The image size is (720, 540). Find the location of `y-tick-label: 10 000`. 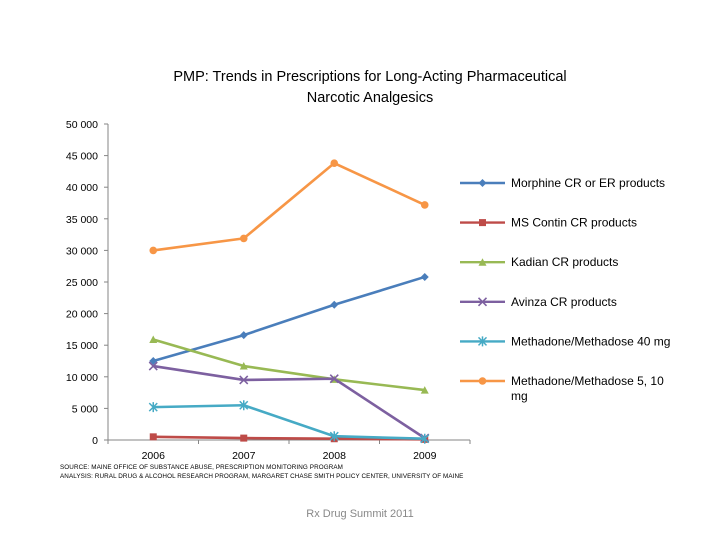

y-tick-label: 10 000 is located at coordinates (82, 378).